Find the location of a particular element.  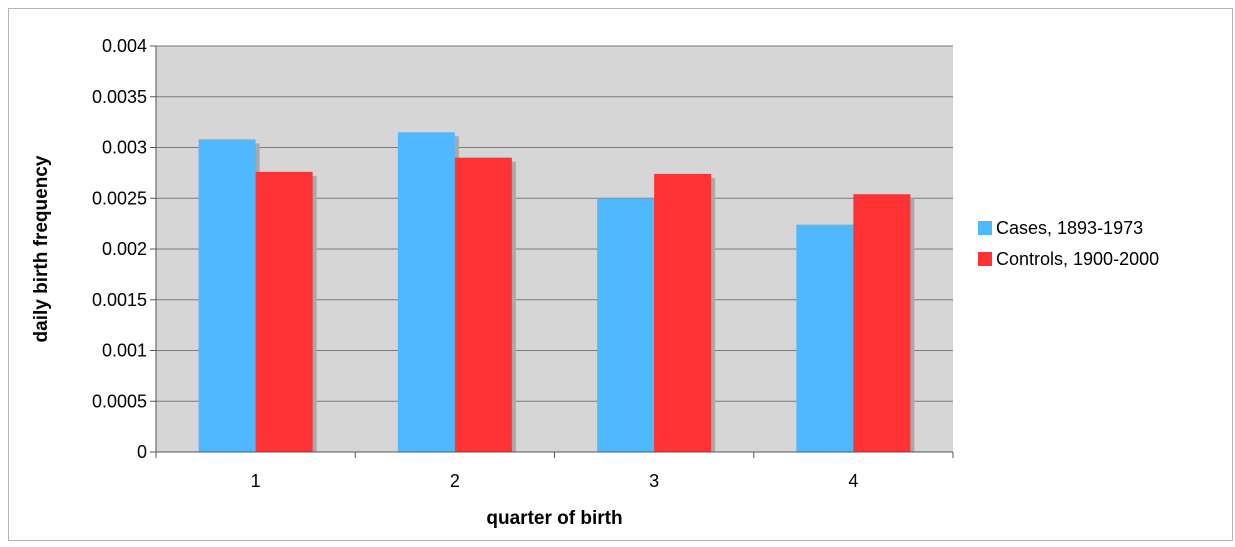

x-axis-title: quarter of birth is located at coordinates (554, 518).